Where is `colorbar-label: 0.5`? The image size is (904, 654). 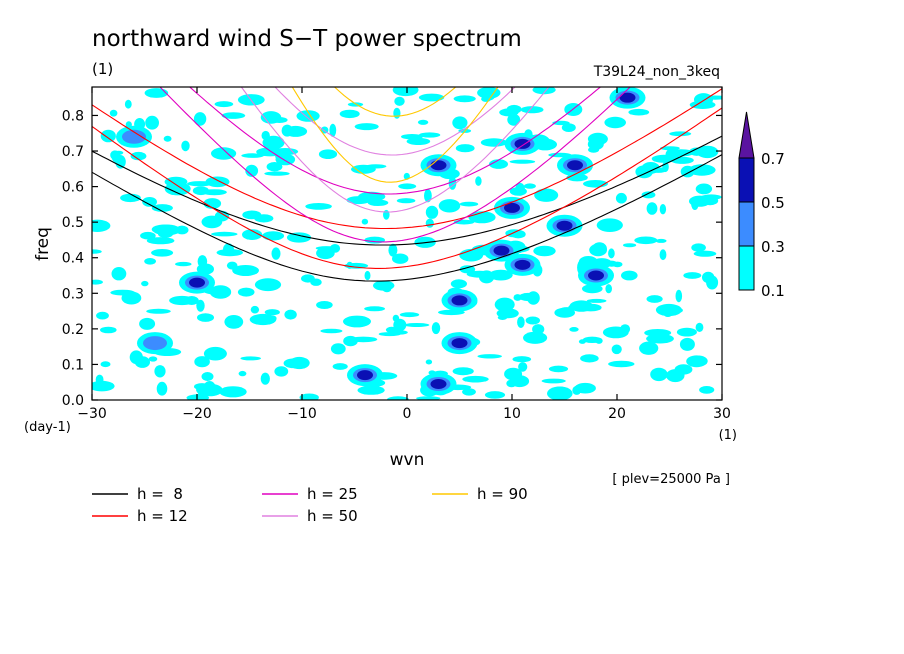
colorbar-label: 0.5 is located at coordinates (773, 203).